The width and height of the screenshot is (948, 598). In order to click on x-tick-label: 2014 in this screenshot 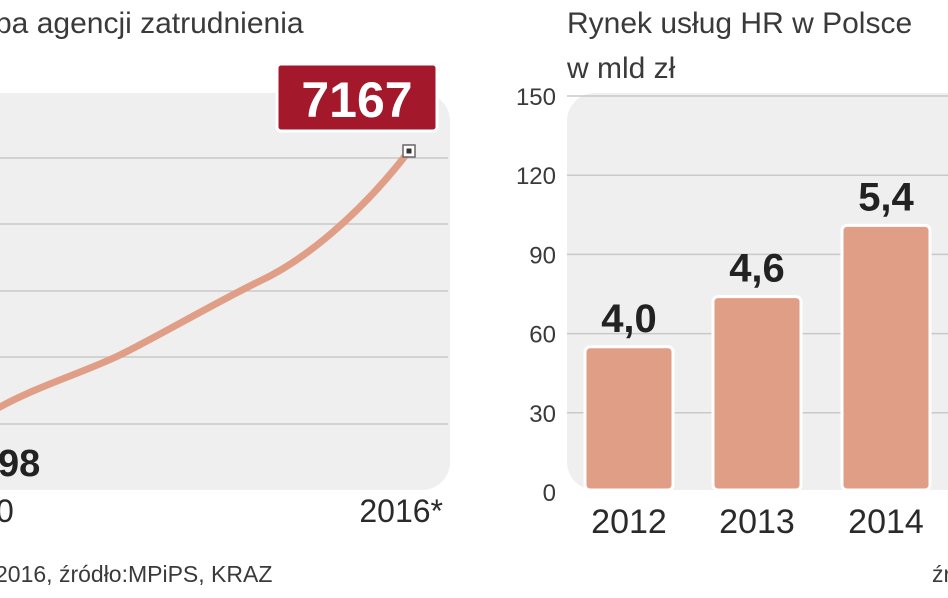, I will do `click(886, 522)`.